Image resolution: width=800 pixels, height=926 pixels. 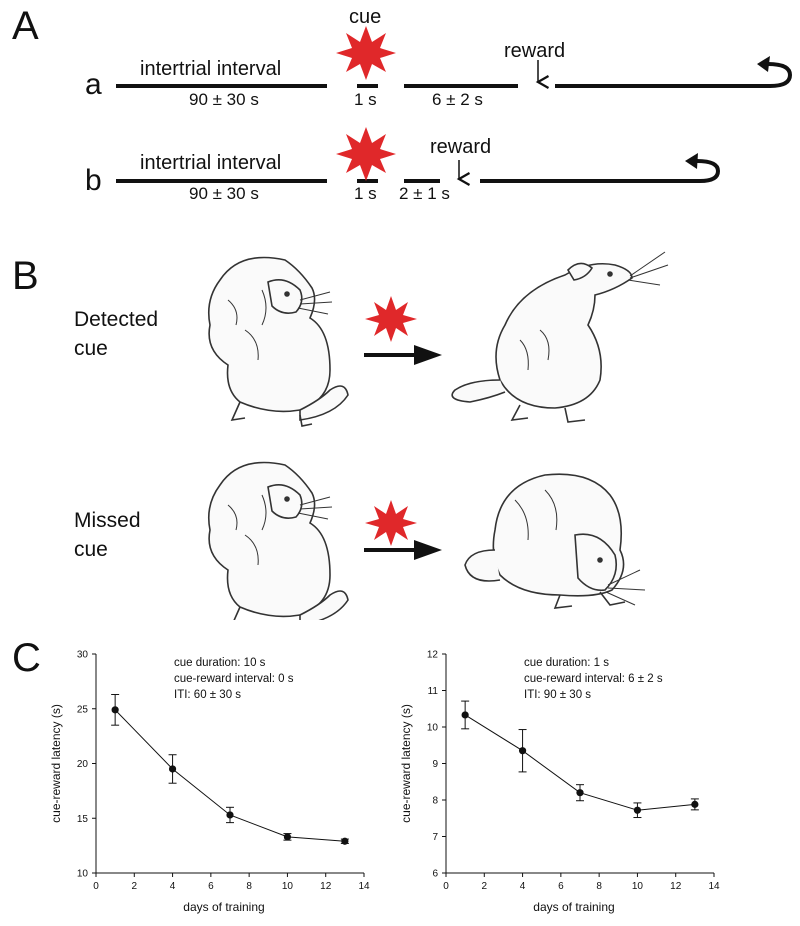 I want to click on missed-cue-arrowhead, so click(x=428, y=550).